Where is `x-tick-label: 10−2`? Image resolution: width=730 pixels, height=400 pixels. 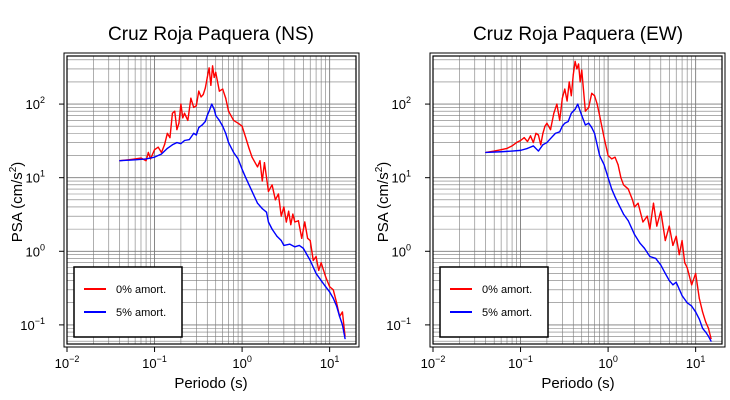
x-tick-label: 10−2 is located at coordinates (67, 362).